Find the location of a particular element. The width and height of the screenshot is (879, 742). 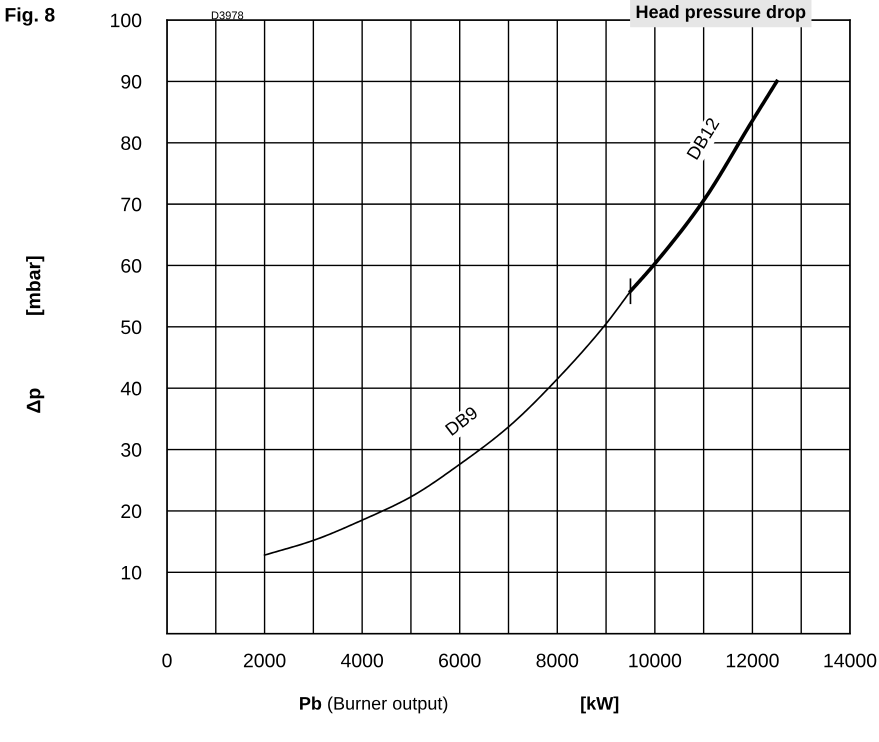

y-tick-label: 30 is located at coordinates (131, 450).